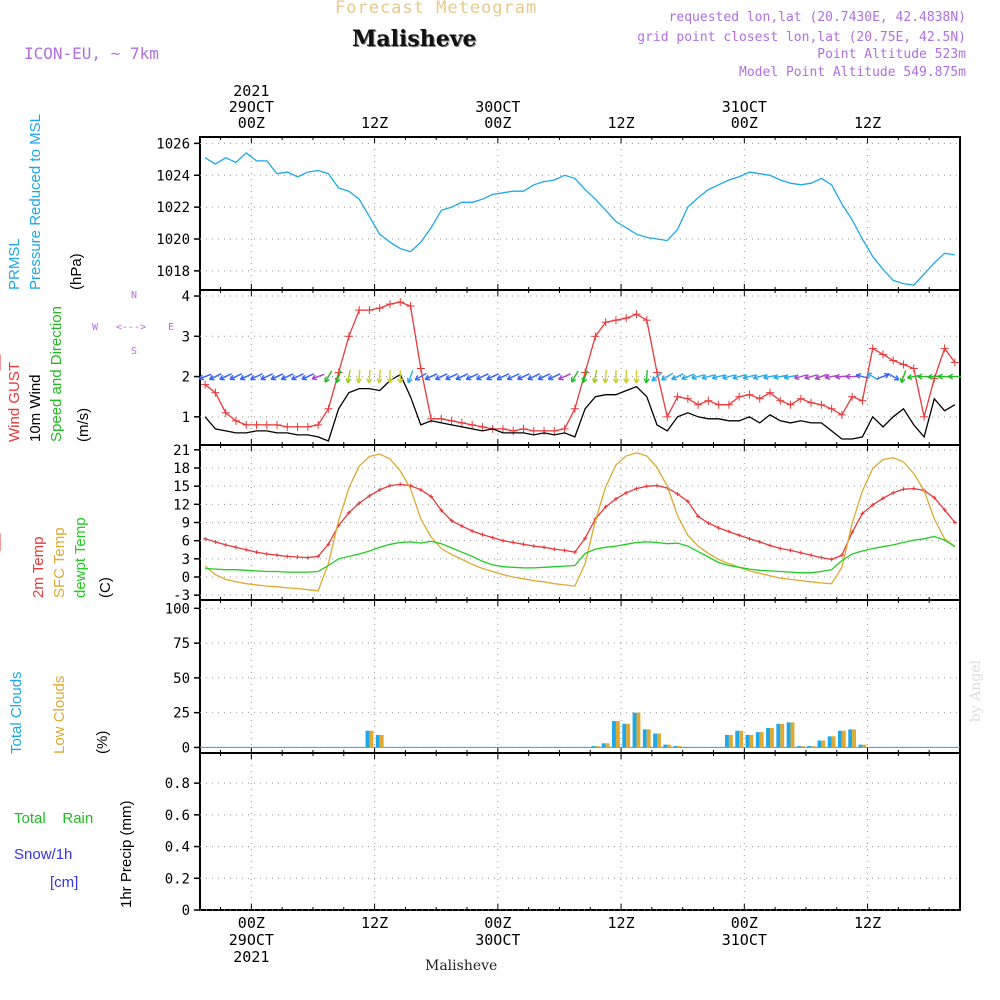  I want to click on compass-arrows: <--->, so click(131, 327).